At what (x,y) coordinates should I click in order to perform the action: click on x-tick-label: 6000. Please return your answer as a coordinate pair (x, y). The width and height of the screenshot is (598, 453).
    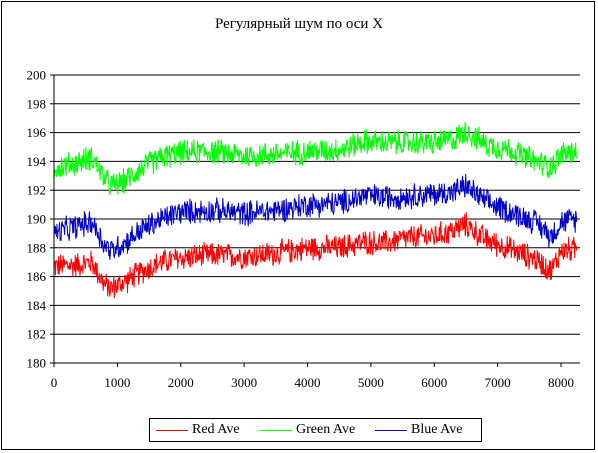
    Looking at the image, I should click on (434, 382).